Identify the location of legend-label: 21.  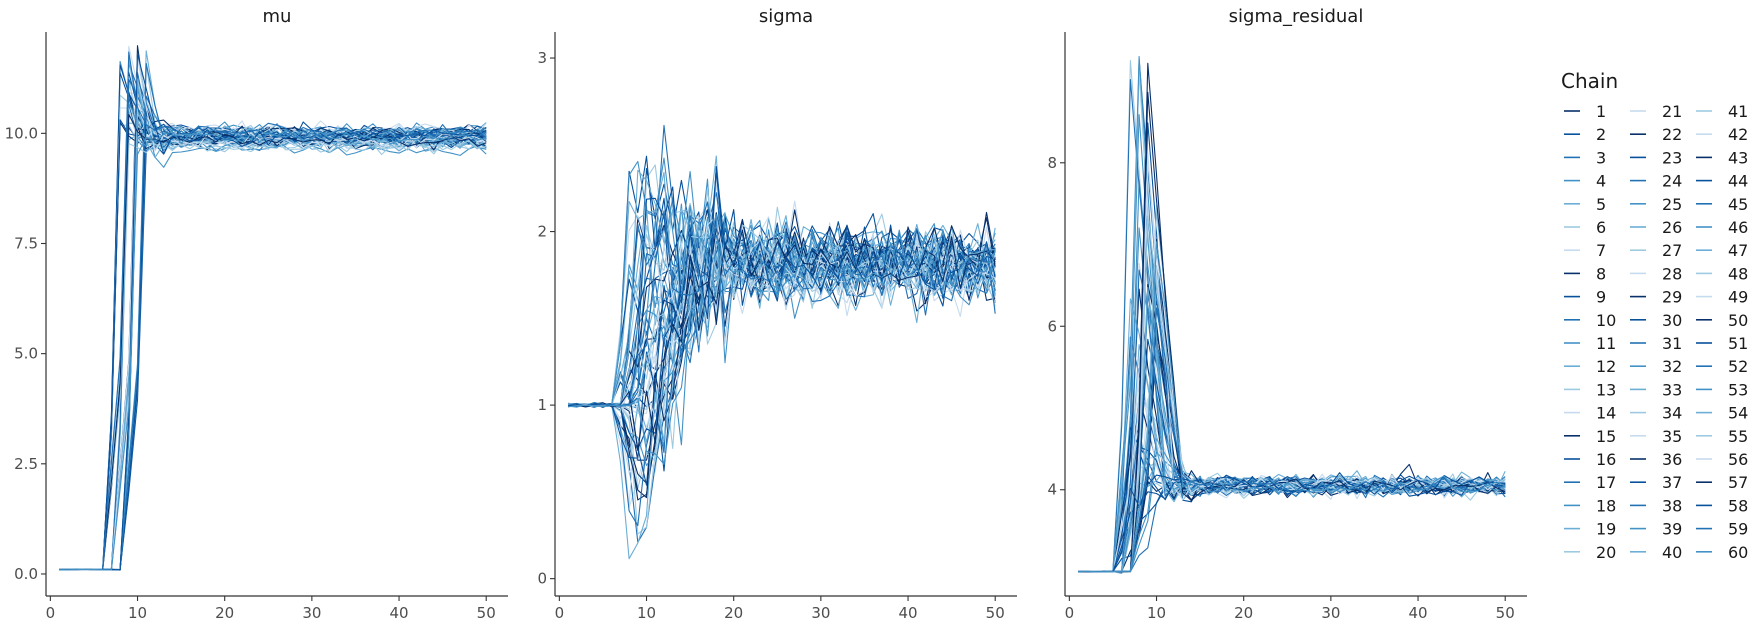
(1672, 111).